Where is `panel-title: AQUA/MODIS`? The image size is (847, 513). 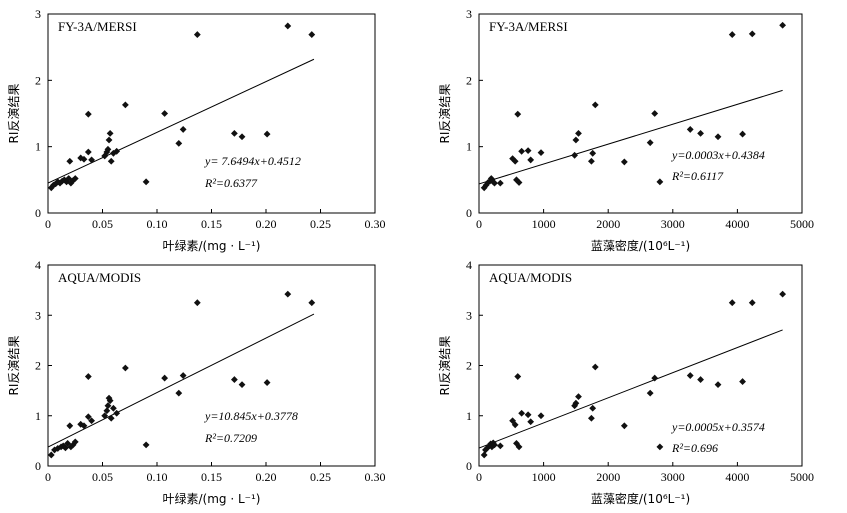 panel-title: AQUA/MODIS is located at coordinates (99, 277).